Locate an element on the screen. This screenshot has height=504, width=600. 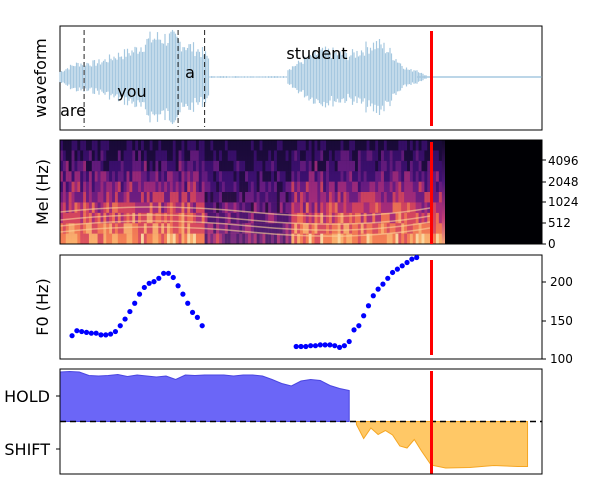
word-label-you: you is located at coordinates (131, 91).